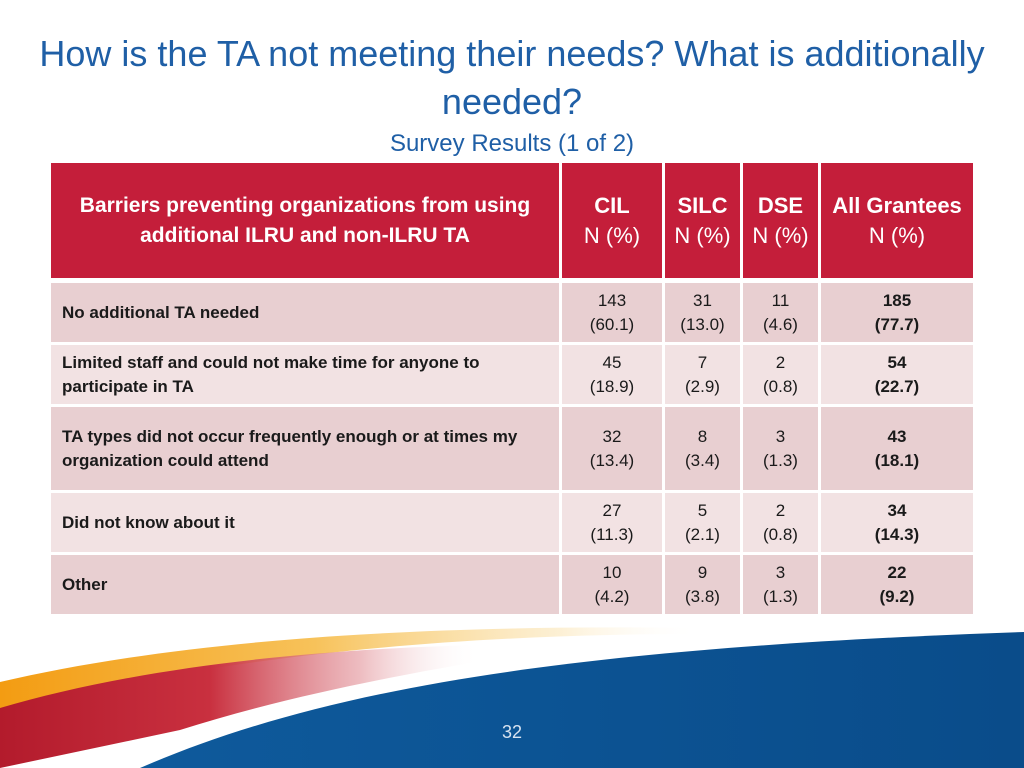  Describe the element at coordinates (612, 362) in the screenshot. I see `cell-count: 45` at that location.